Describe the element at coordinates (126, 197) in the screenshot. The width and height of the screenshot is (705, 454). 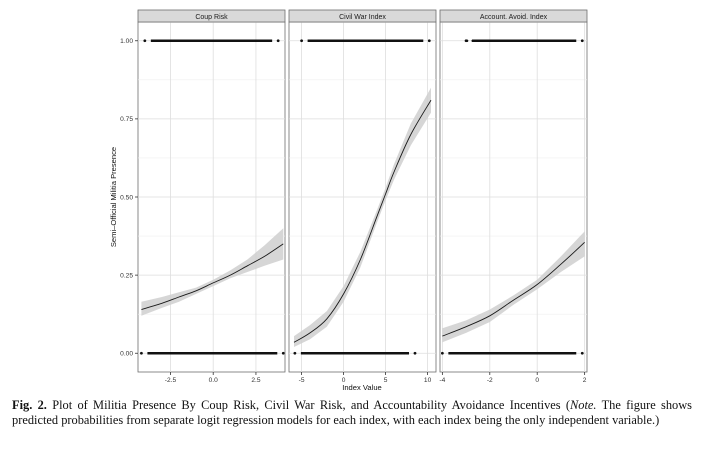
I see `y-tick-label: 0.50` at that location.